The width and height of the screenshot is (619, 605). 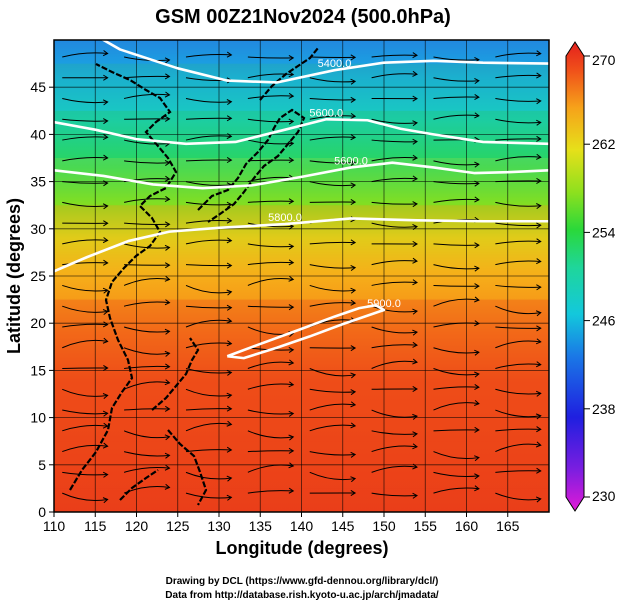 I want to click on x-tick-label: 165, so click(x=508, y=526).